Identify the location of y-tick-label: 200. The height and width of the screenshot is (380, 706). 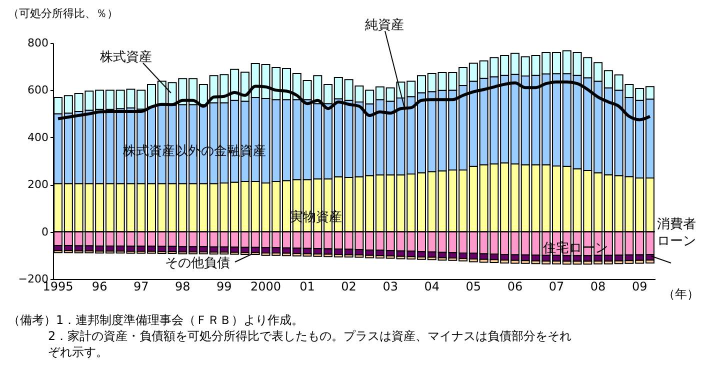
(38, 185).